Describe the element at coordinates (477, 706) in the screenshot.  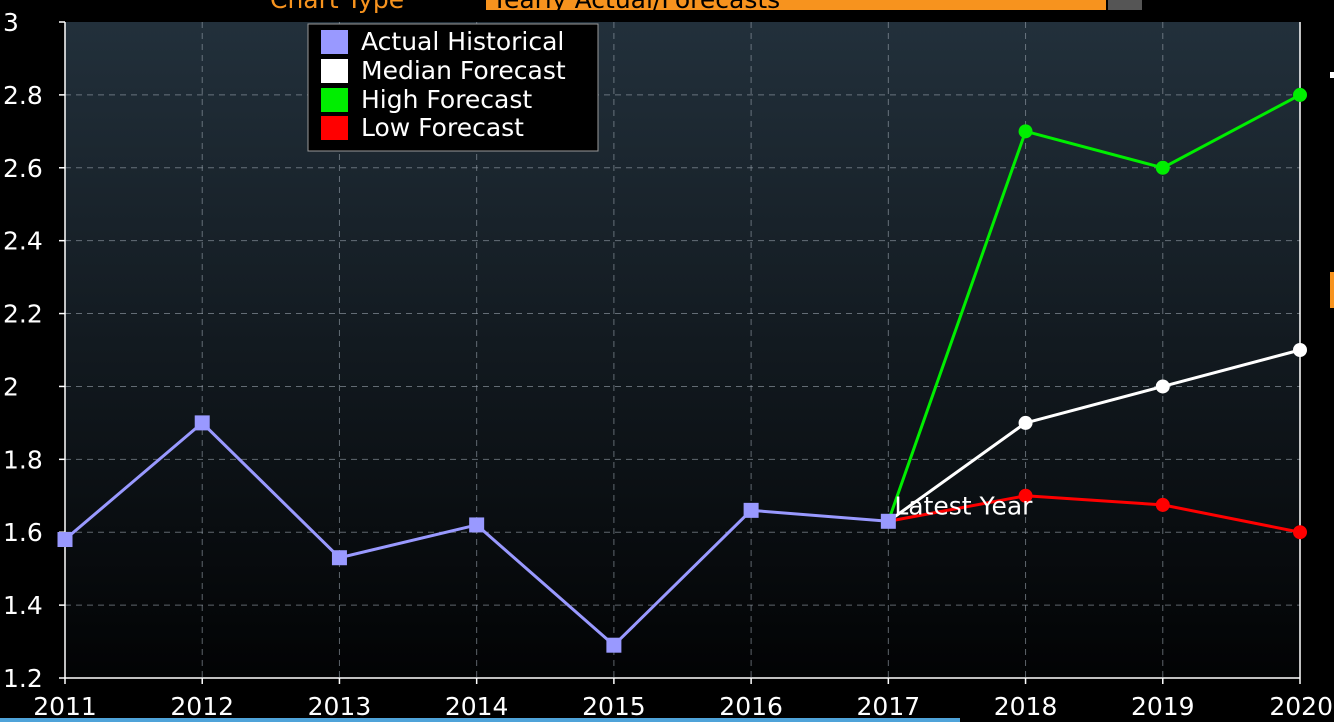
I see `x-tick-label: 2014` at that location.